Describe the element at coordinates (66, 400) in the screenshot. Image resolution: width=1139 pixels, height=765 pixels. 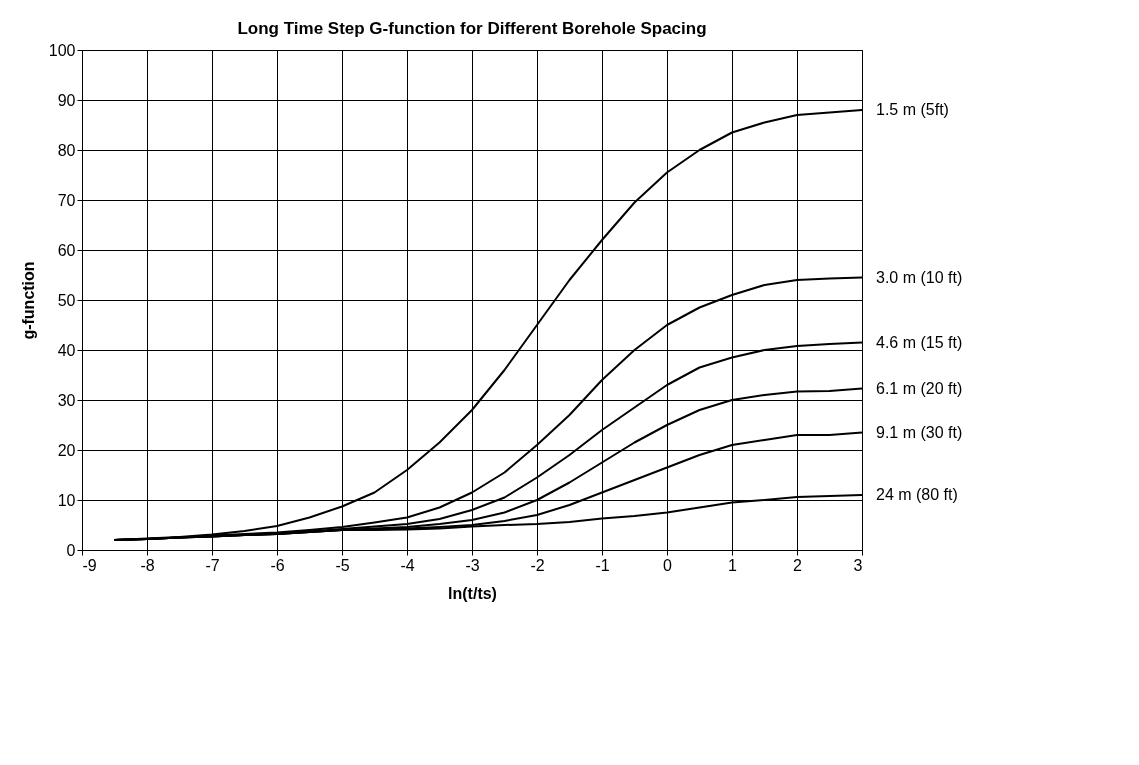
I see `y-tick-label: 30` at that location.